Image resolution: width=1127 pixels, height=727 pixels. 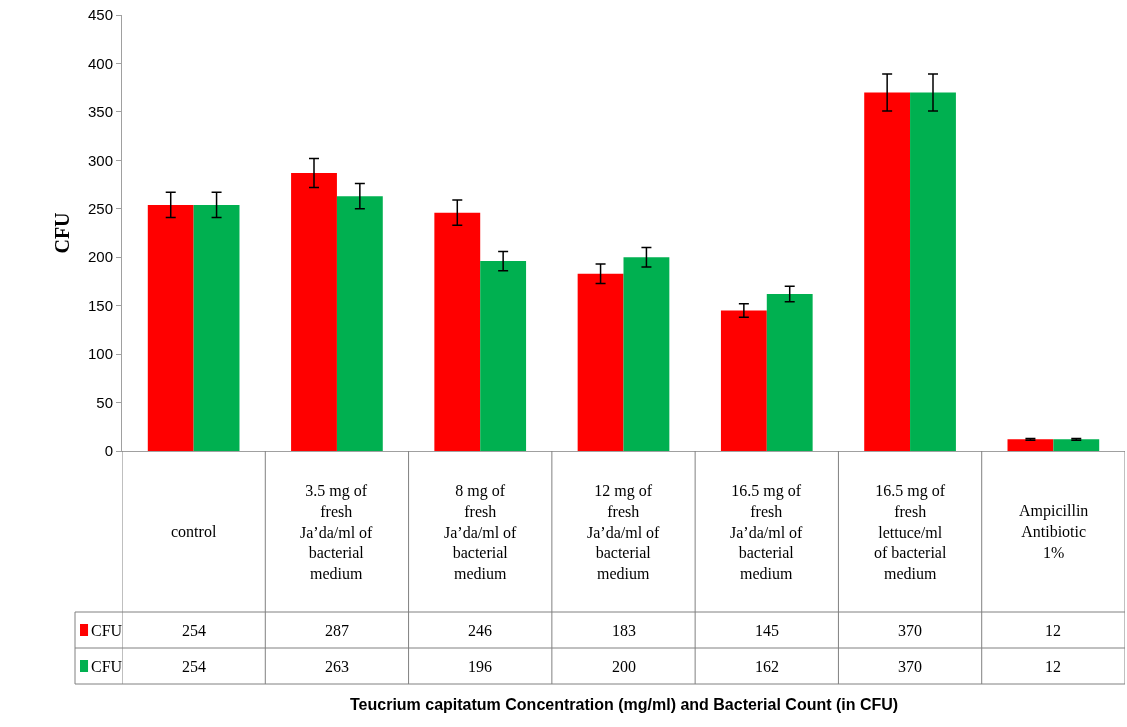 I want to click on x-tick-label: 16.5 mg of fresh lettuce/ml of bacterial medium, so click(x=910, y=532).